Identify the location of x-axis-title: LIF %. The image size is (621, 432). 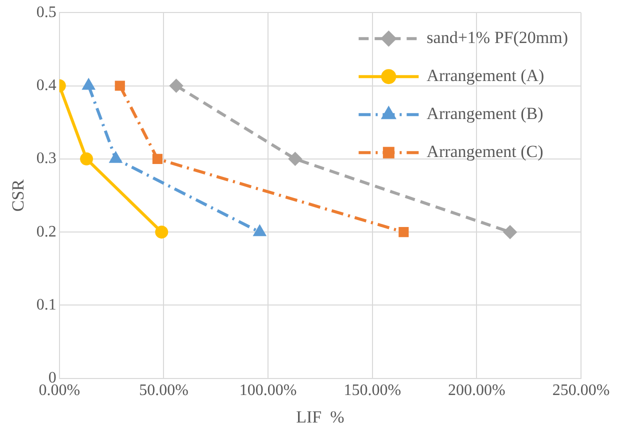
(320, 416).